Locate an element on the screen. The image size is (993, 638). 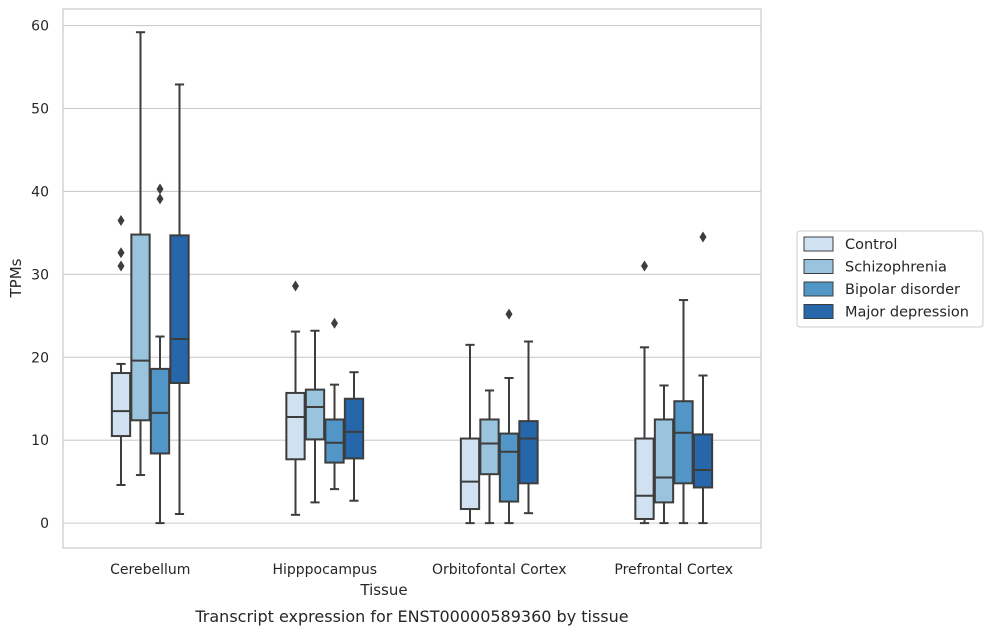
y-tick-label: 20 is located at coordinates (40, 358).